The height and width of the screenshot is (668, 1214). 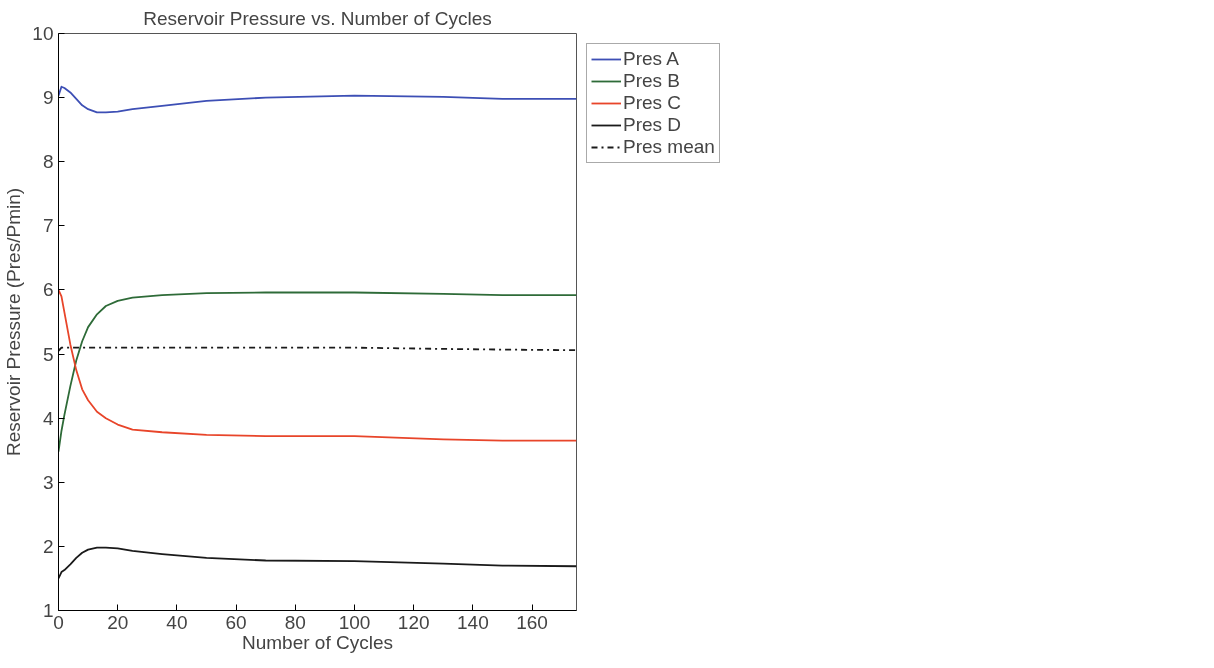 I want to click on y-tick-label: 1, so click(x=48, y=610).